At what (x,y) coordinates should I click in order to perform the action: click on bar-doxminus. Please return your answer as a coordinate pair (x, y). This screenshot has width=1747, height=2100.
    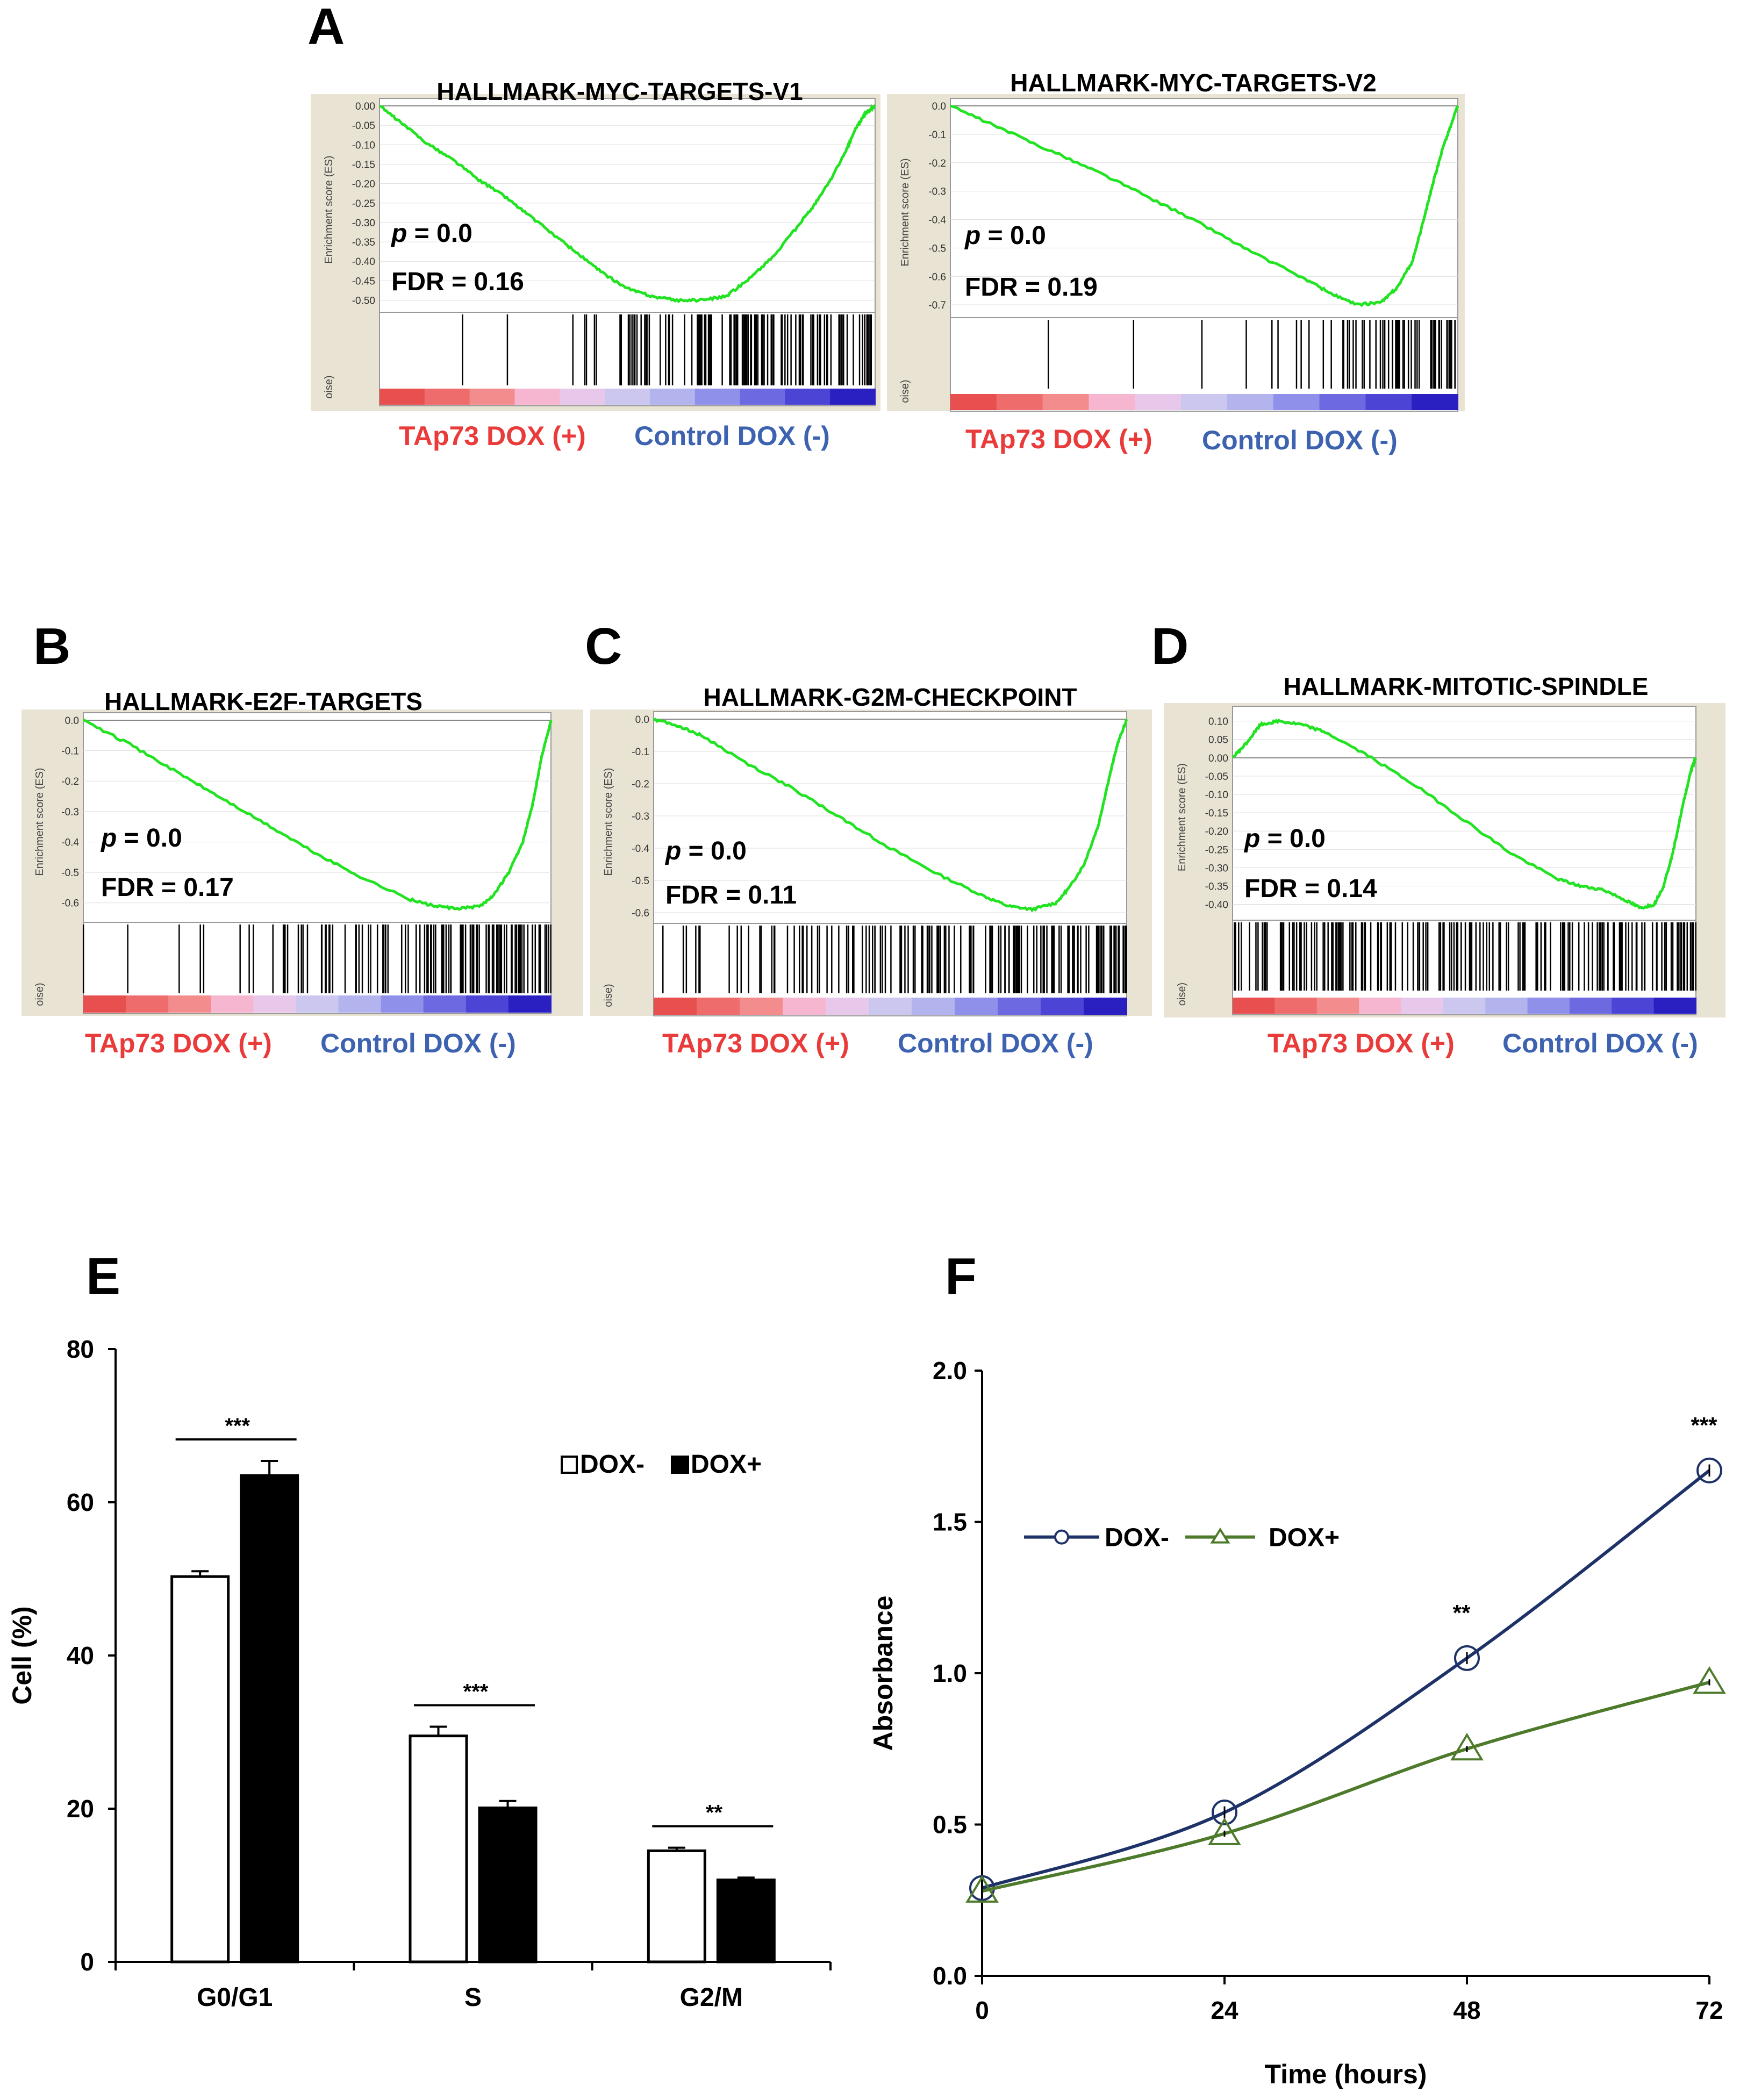
    Looking at the image, I should click on (676, 1906).